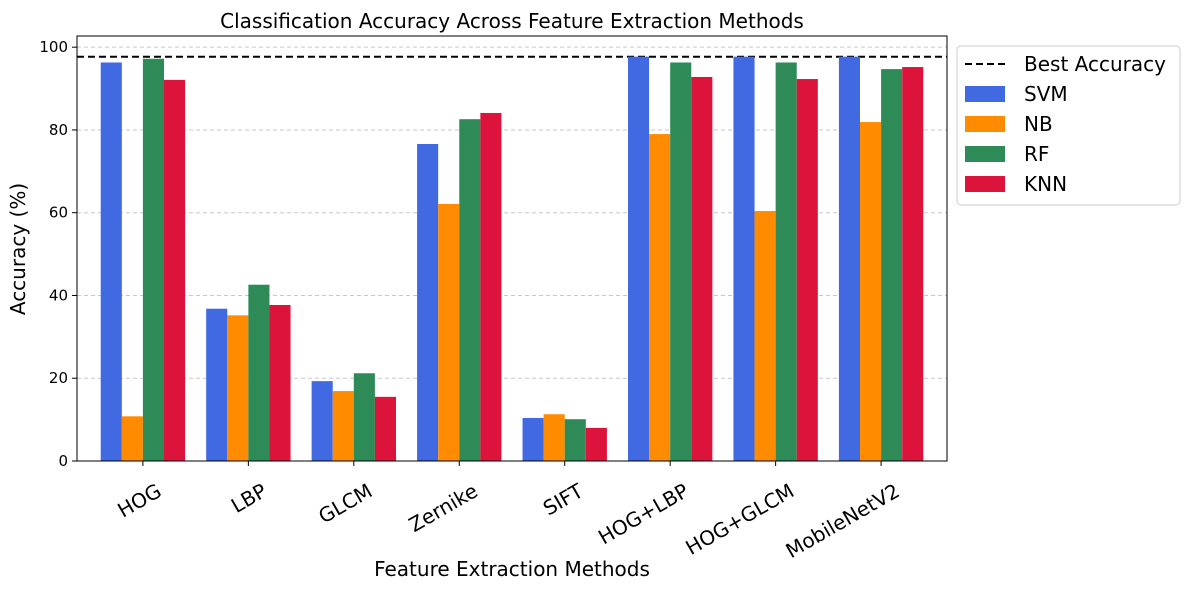 This screenshot has height=590, width=1189. What do you see at coordinates (744, 258) in the screenshot?
I see `bar-svm-hog-glcm` at bounding box center [744, 258].